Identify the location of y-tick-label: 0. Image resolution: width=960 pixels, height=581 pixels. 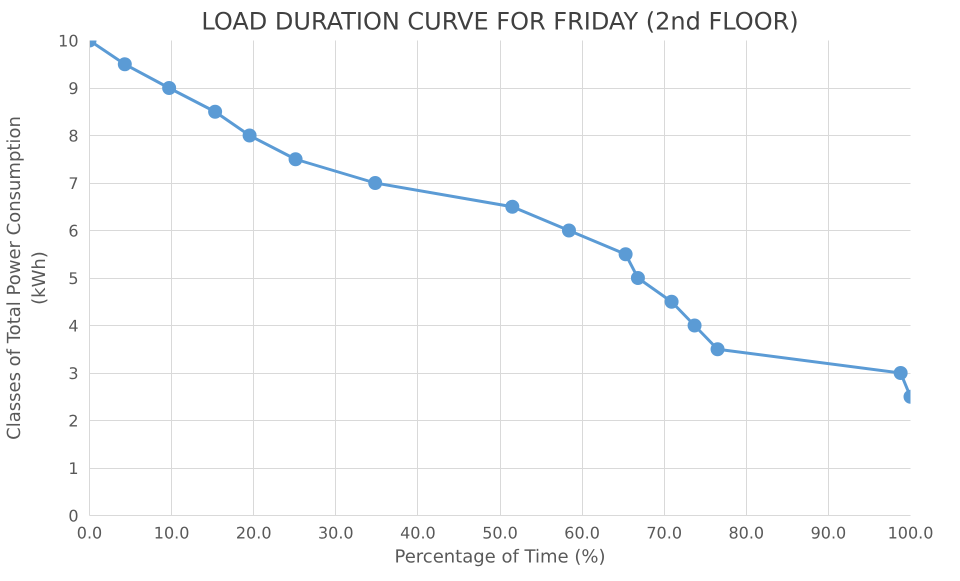
(73, 516).